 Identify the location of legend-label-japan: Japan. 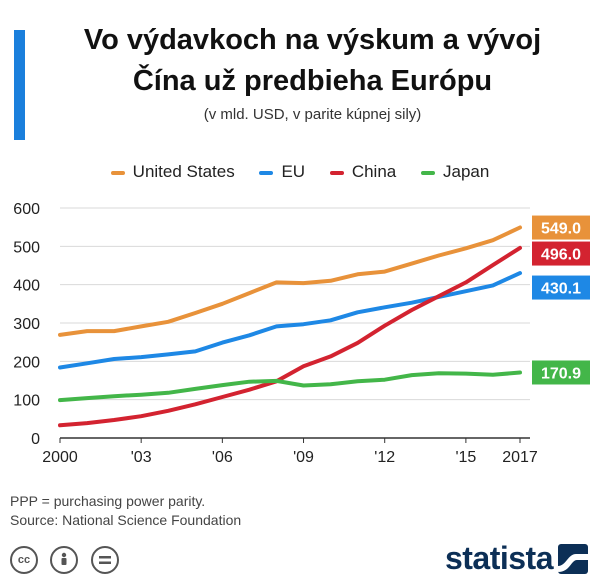
(466, 171).